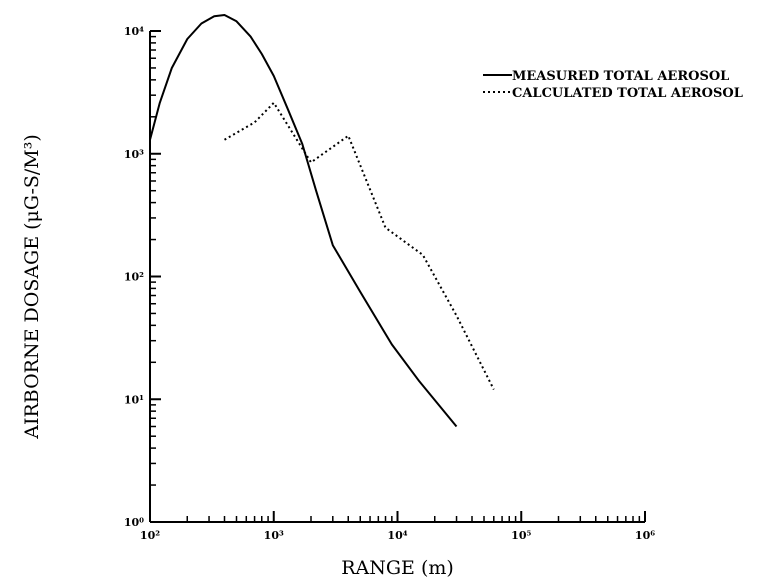 The image size is (776, 581). I want to click on legend-label: MEASURED TOTAL AEROSOL, so click(620, 76).